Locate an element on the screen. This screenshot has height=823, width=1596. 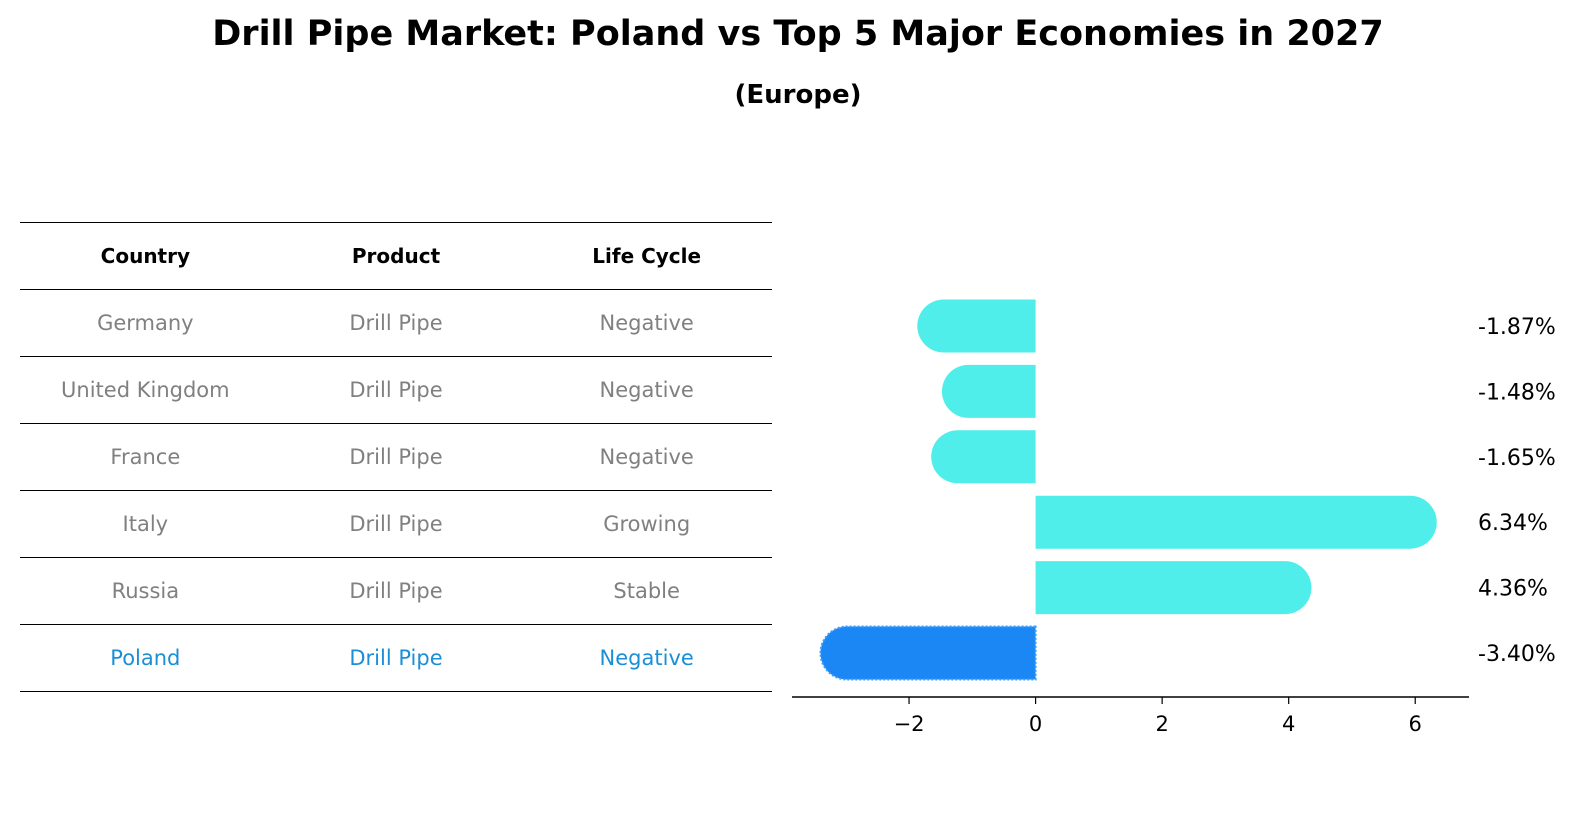
bar-united-kingdom is located at coordinates (988, 391).